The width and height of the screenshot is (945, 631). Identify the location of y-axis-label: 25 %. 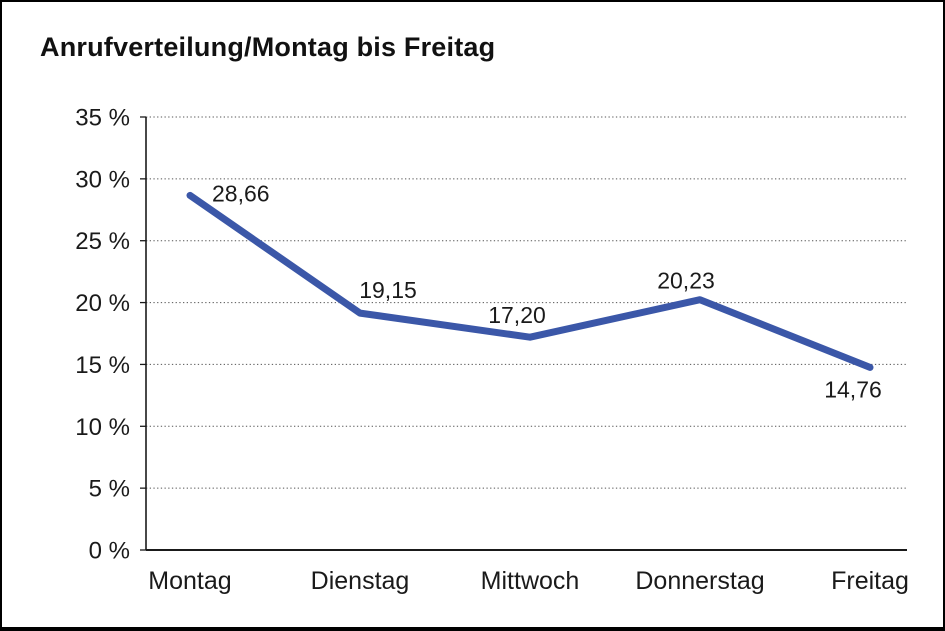
(102, 241).